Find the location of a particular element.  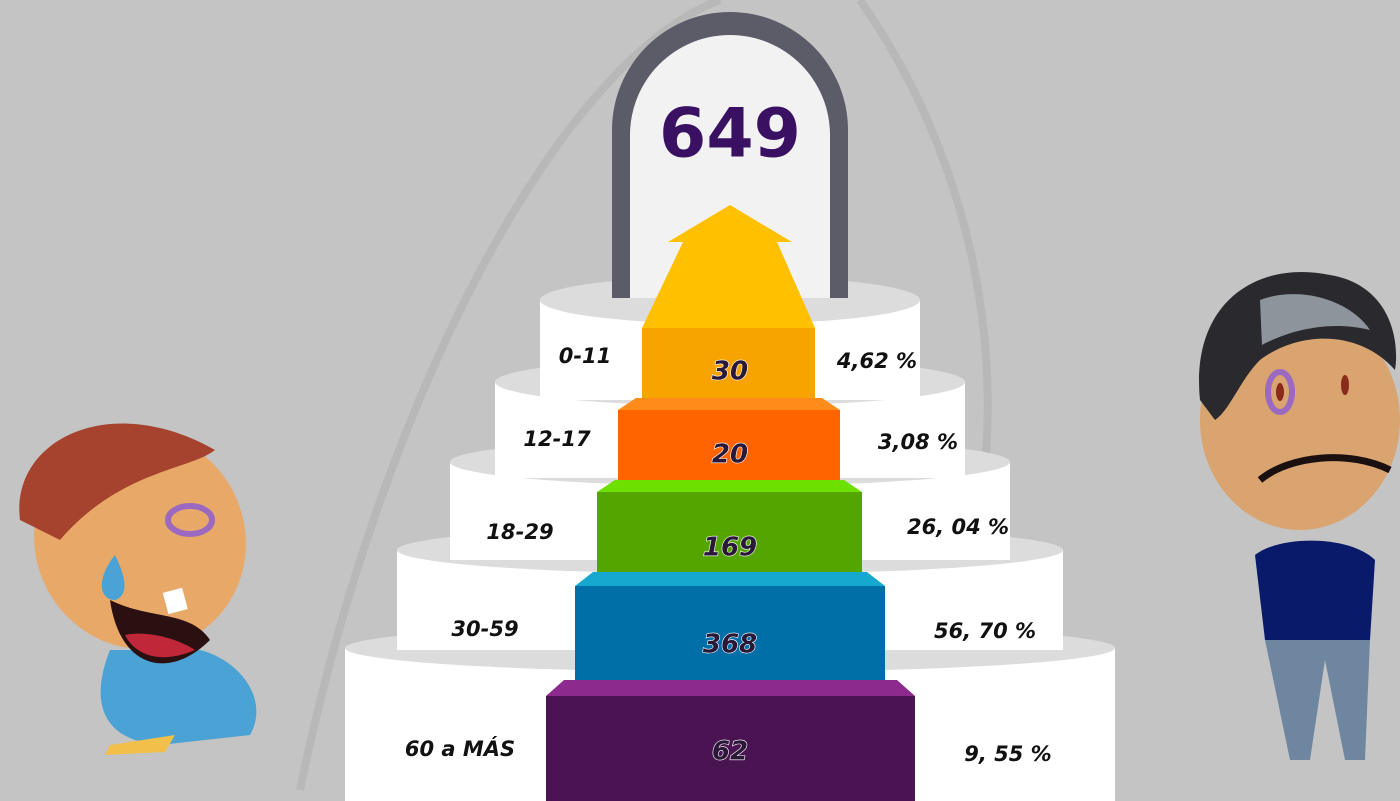

age-label: 0-11 is located at coordinates (585, 356).